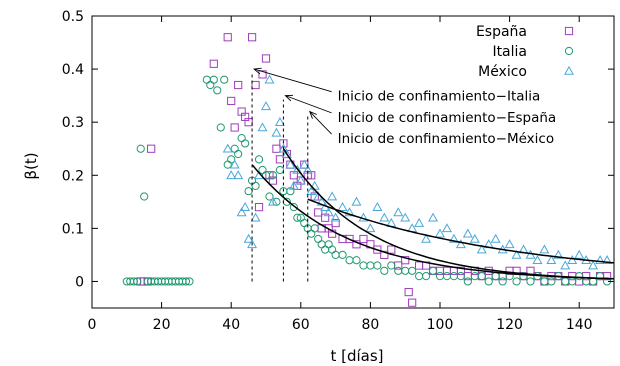  I want to click on y-tick-label: 0.1, so click(73, 229).